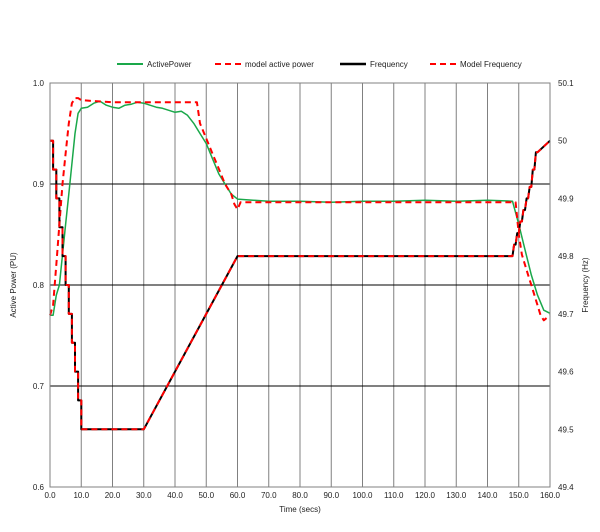 This screenshot has height=532, width=600. What do you see at coordinates (39, 285) in the screenshot?
I see `y-tick-label: 0.8` at bounding box center [39, 285].